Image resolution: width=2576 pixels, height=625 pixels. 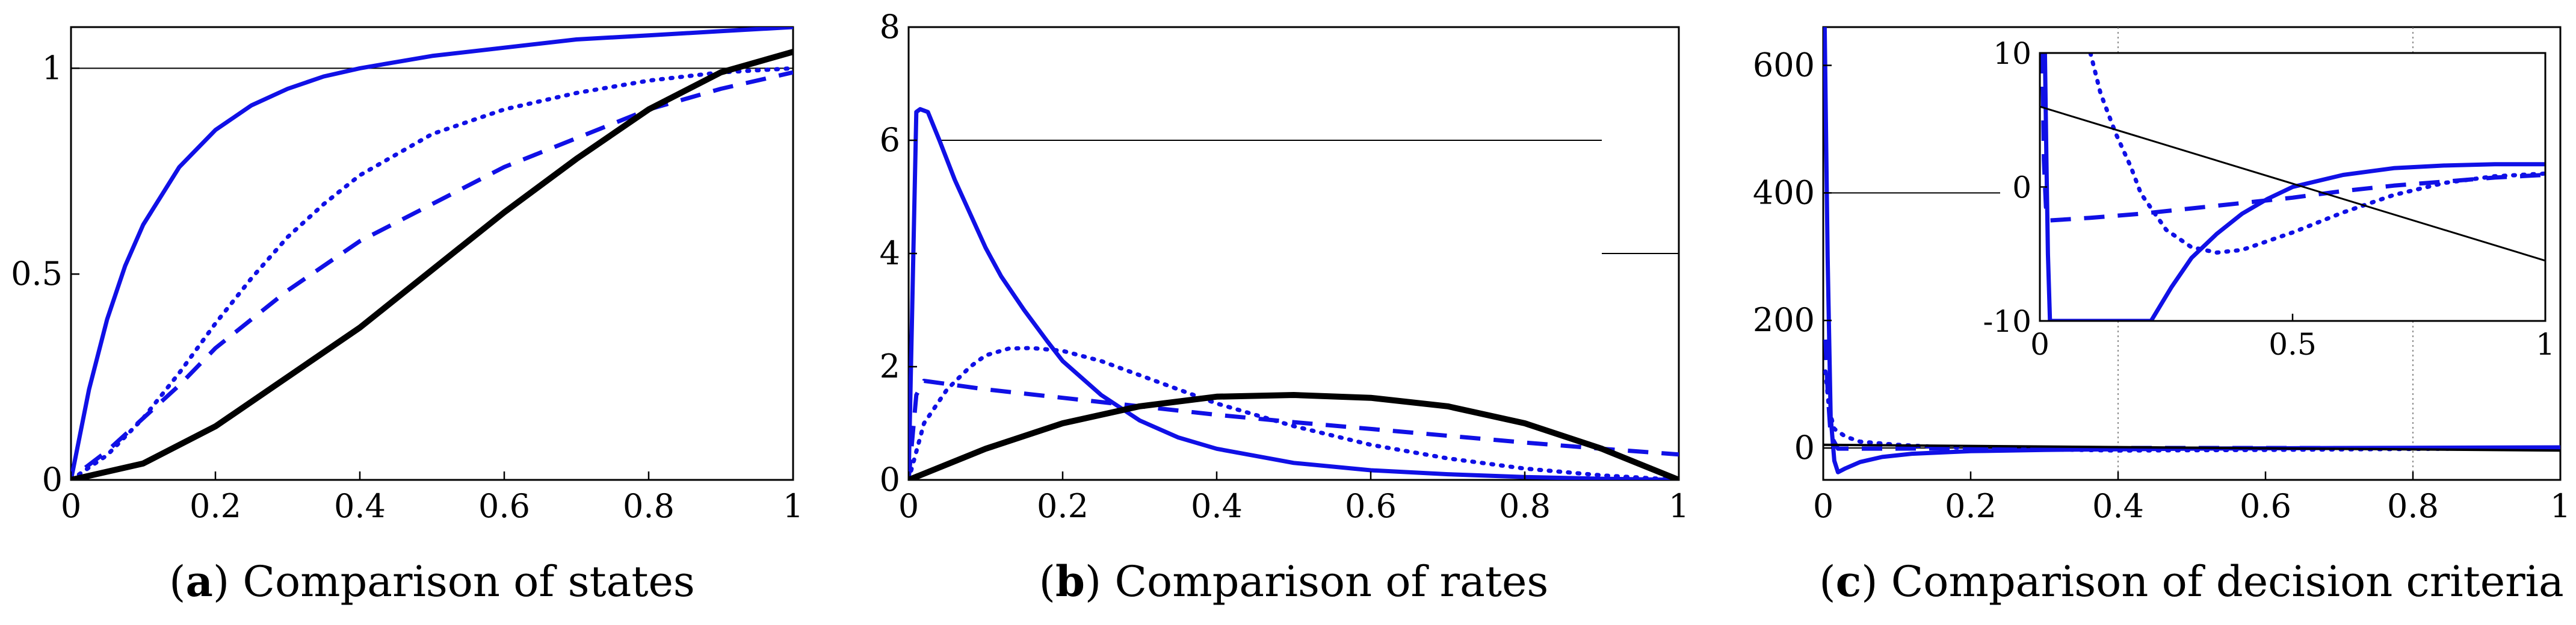 I want to click on inset-x-tick-label: 1, so click(x=2545, y=345).